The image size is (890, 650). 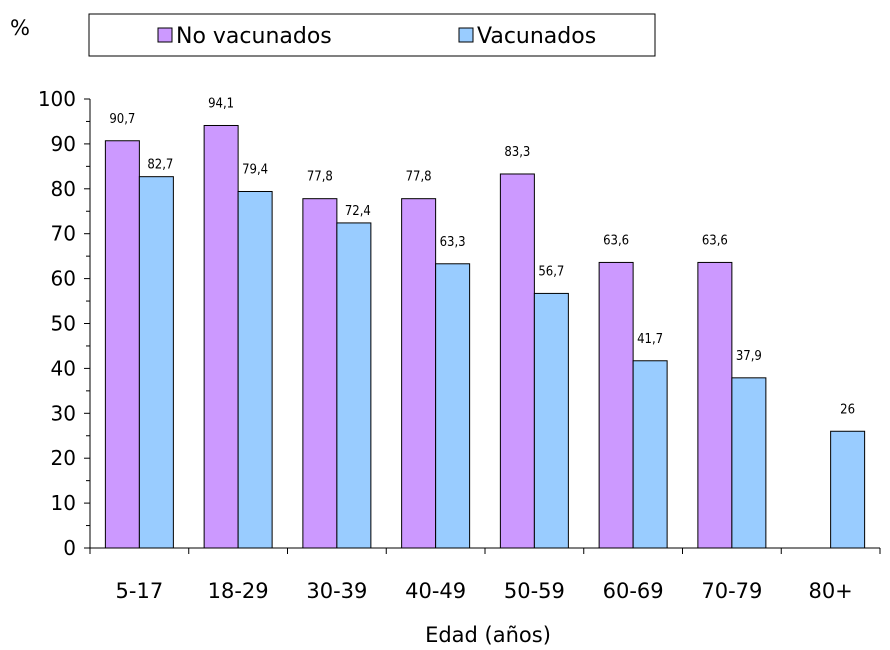 What do you see at coordinates (517, 152) in the screenshot?
I see `data-label: 83,3` at bounding box center [517, 152].